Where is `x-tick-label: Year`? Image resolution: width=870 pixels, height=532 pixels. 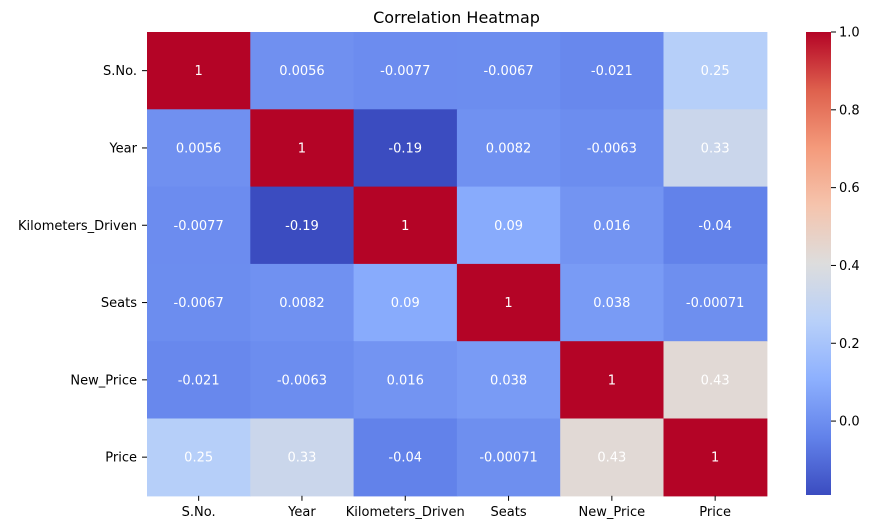 x-tick-label: Year is located at coordinates (301, 512).